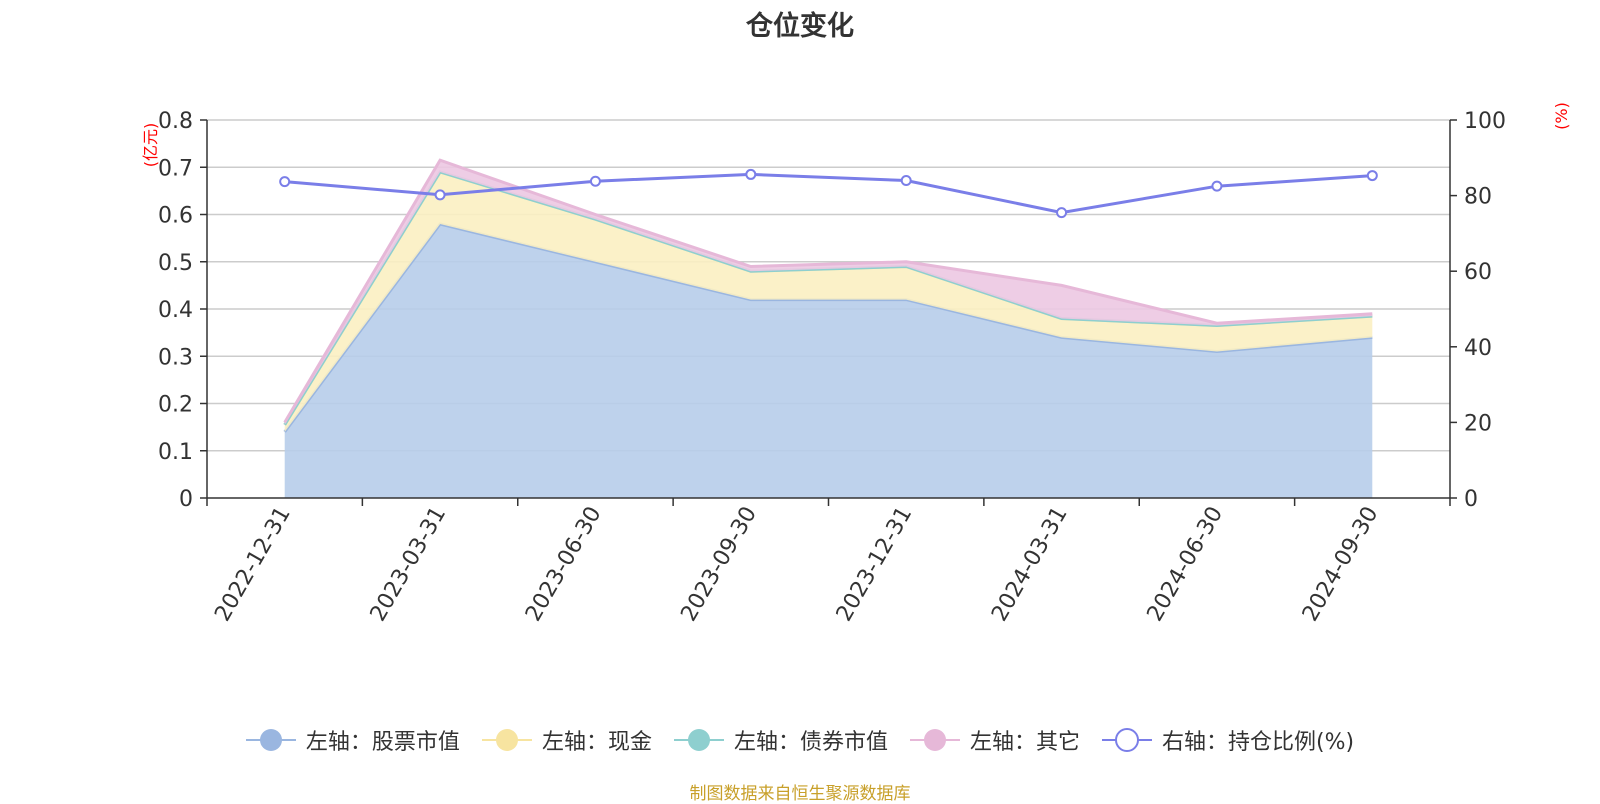 This screenshot has height=804, width=1600. Describe the element at coordinates (382, 742) in the screenshot. I see `legend-label-stock: 左轴：股票市值` at that location.